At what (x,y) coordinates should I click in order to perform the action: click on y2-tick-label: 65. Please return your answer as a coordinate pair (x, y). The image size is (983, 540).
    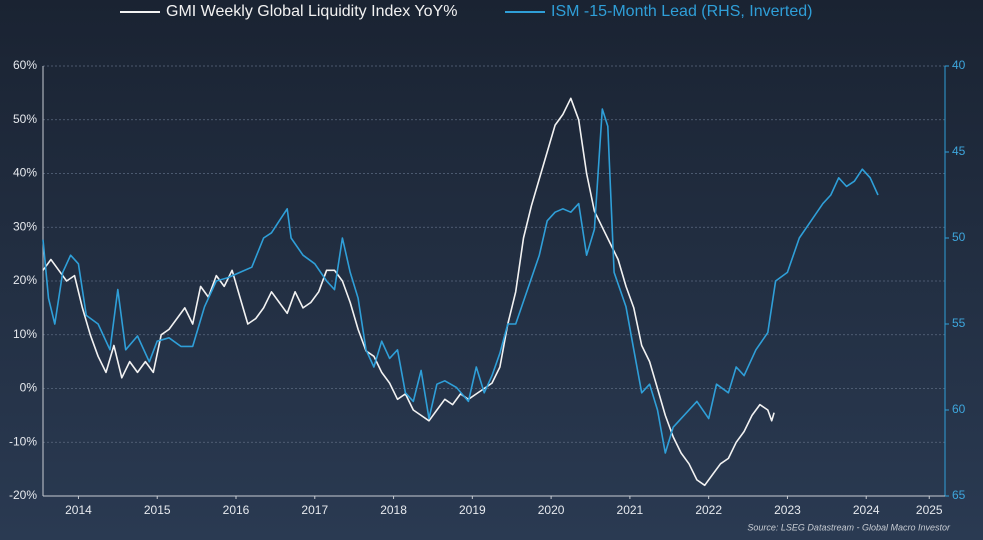
    Looking at the image, I should click on (959, 495).